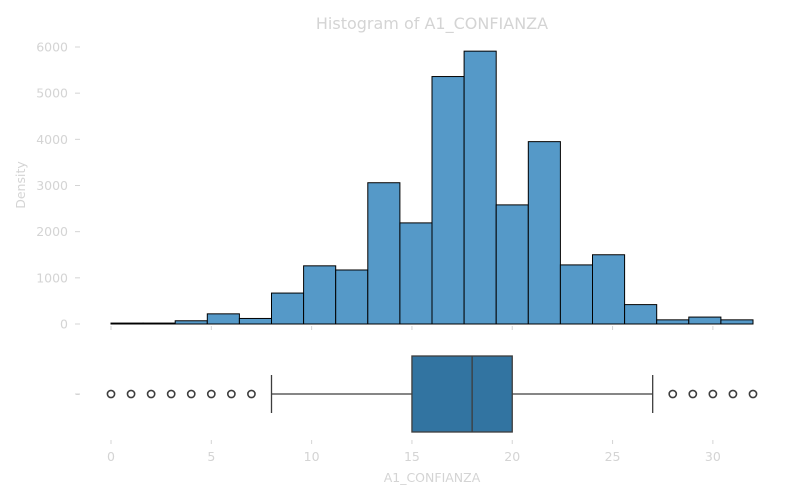  What do you see at coordinates (412, 456) in the screenshot?
I see `boxplot-x-tick-label: 15` at bounding box center [412, 456].